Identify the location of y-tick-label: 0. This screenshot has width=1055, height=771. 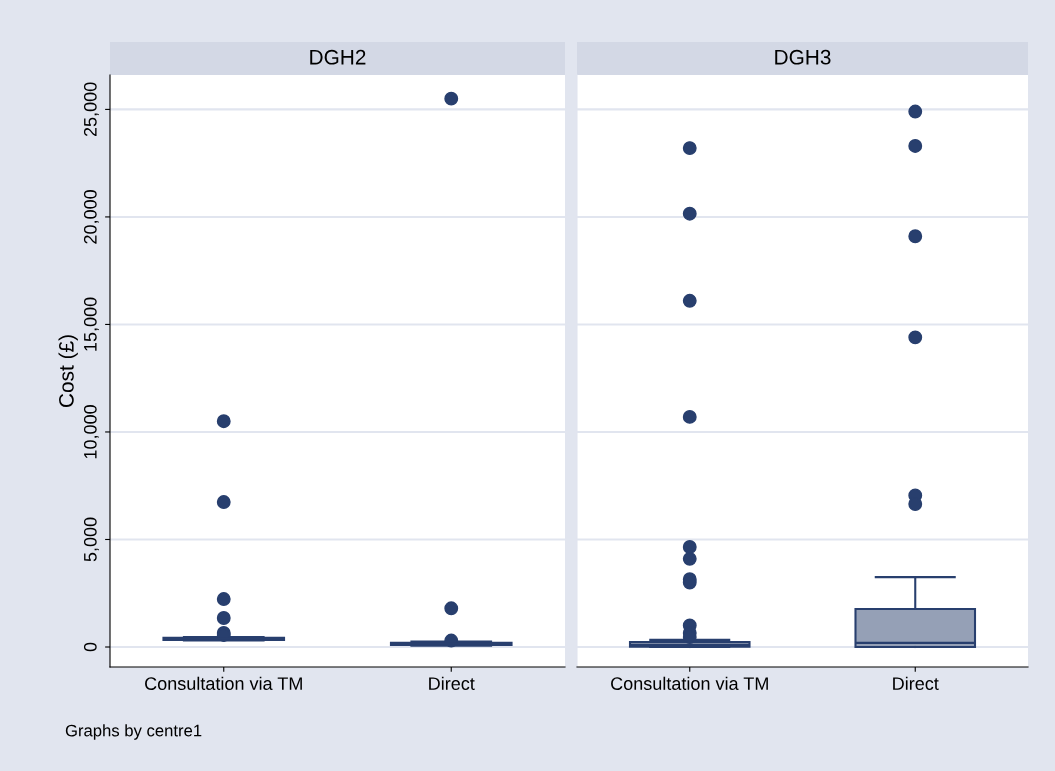
(90, 647).